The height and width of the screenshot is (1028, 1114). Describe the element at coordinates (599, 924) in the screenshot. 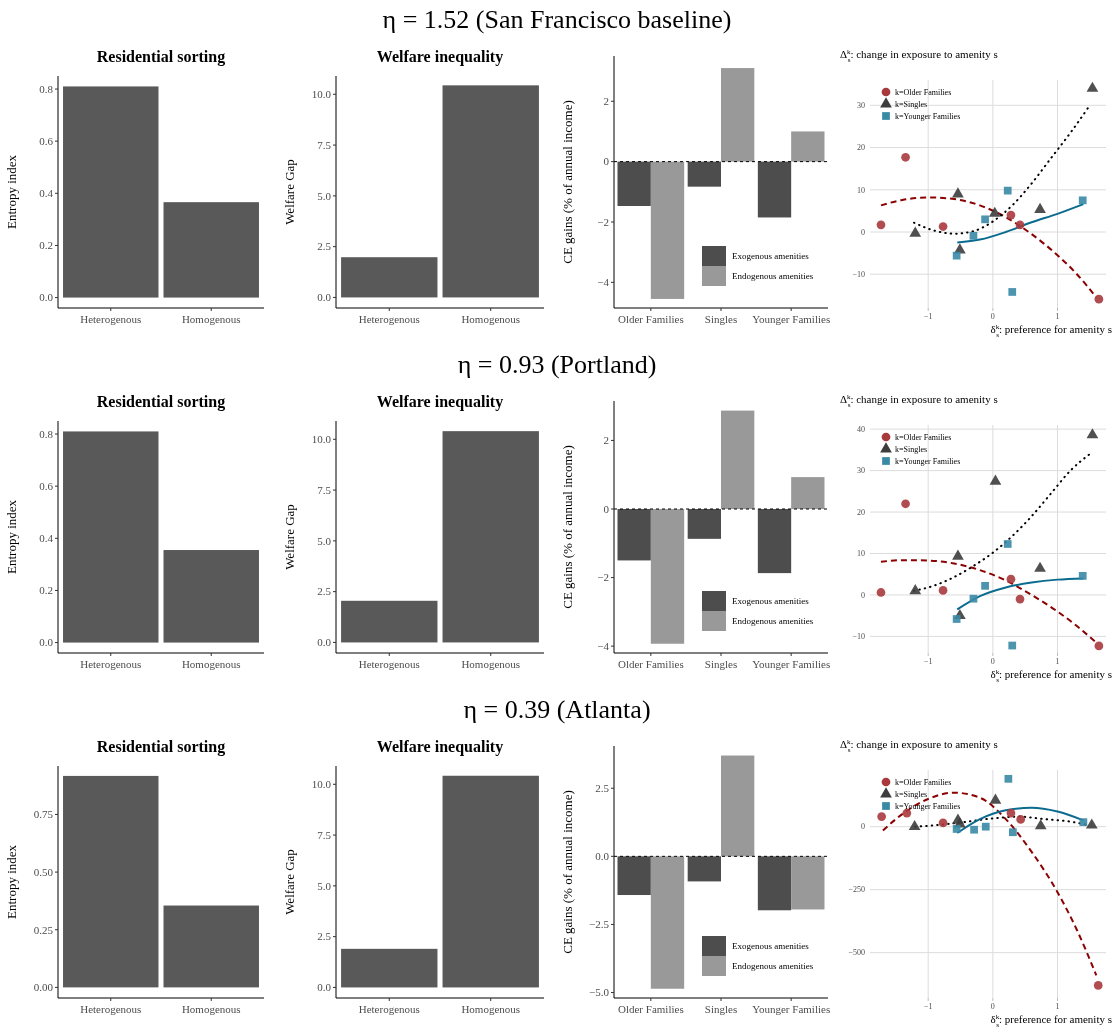

I see `y-tick-label: −2.5` at that location.